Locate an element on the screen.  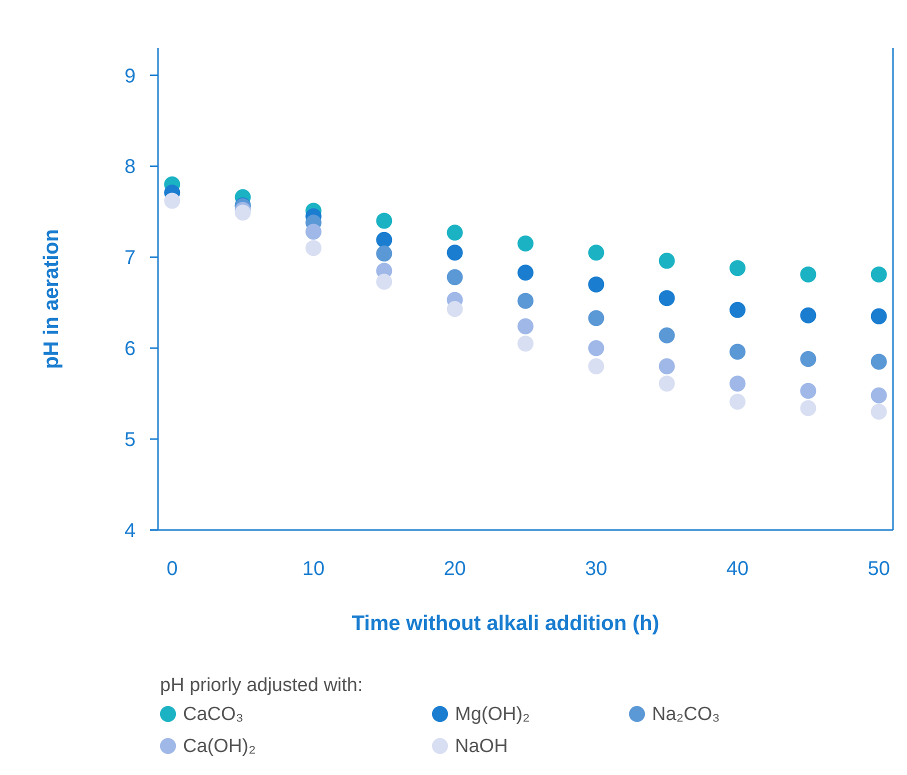
y-tick-label: 5 is located at coordinates (130, 440).